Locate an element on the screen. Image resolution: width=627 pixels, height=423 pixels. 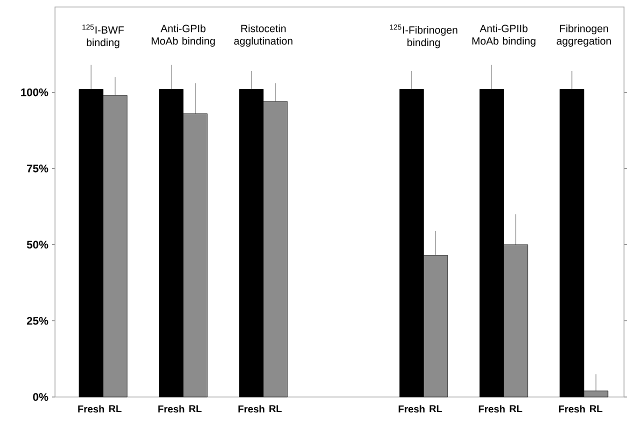
y-tick-label: 75% is located at coordinates (37, 168).